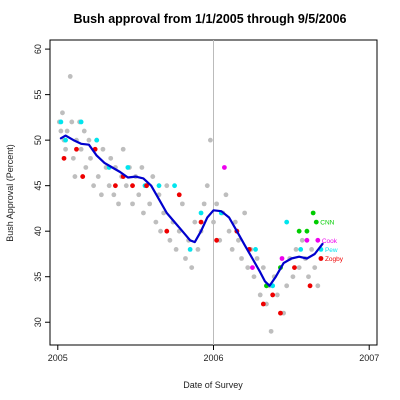 This screenshot has height=400, width=400. What do you see at coordinates (38, 322) in the screenshot?
I see `y-tick-label: 30` at bounding box center [38, 322].